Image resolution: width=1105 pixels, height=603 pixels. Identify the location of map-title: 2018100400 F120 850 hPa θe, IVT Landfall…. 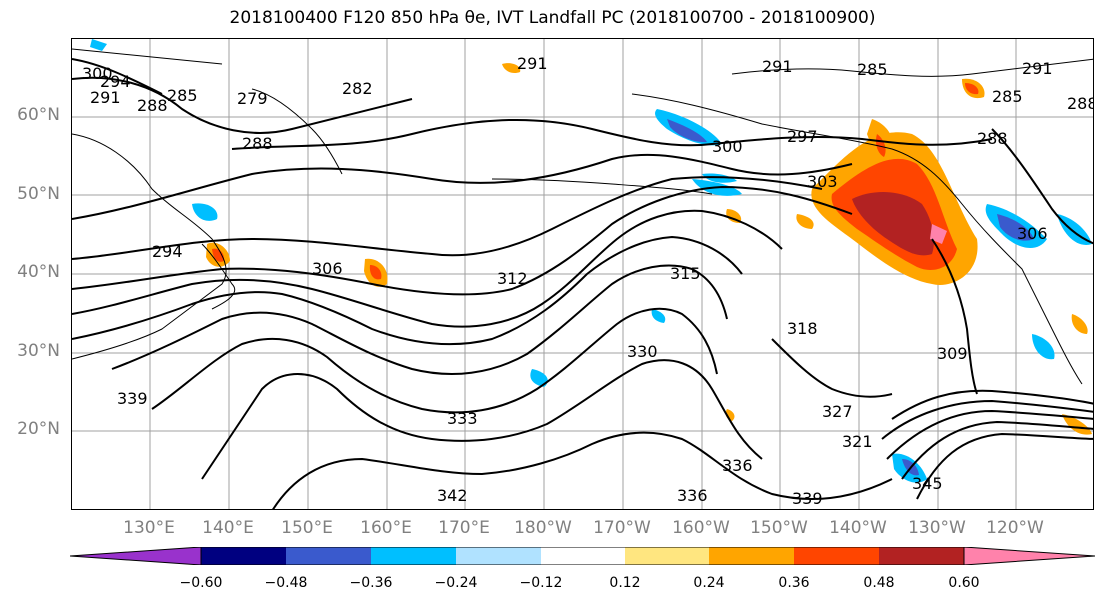
(552, 18).